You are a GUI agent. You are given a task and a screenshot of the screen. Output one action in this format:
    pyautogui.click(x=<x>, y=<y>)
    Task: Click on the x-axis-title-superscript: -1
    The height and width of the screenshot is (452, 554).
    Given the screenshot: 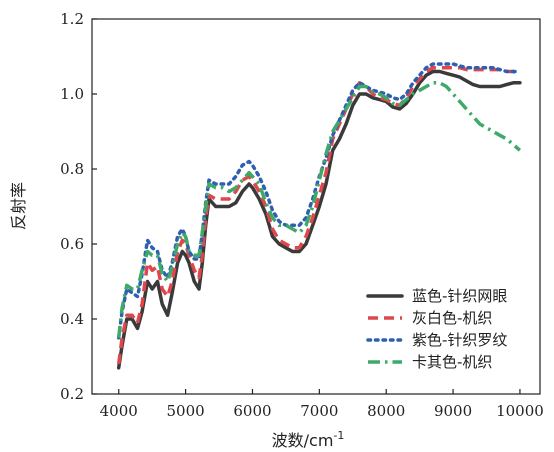 What is the action you would take?
    pyautogui.click(x=338, y=435)
    